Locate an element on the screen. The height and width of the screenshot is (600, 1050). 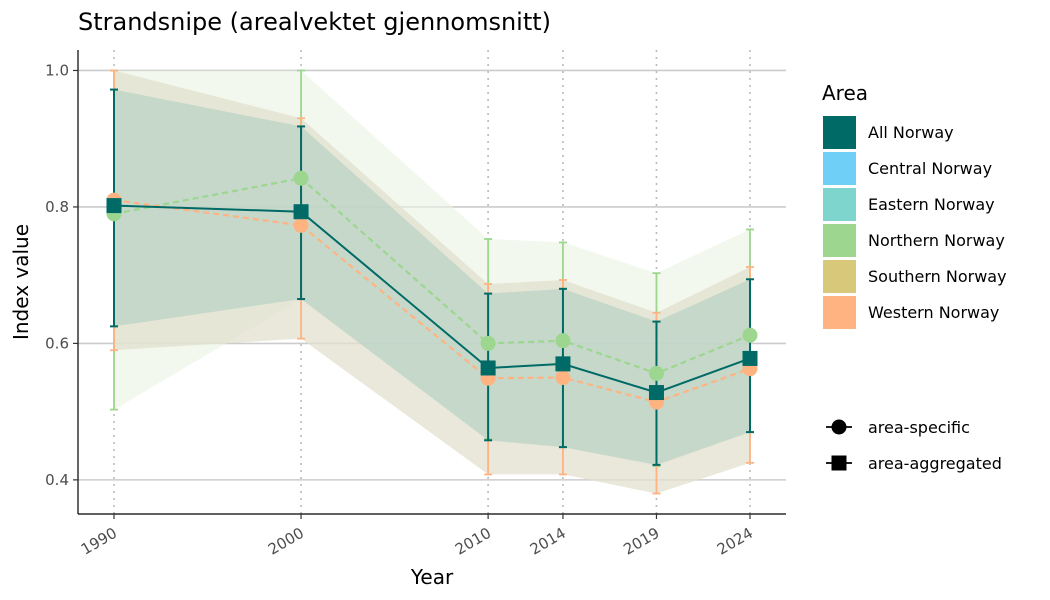
legend-title: Area is located at coordinates (845, 93).